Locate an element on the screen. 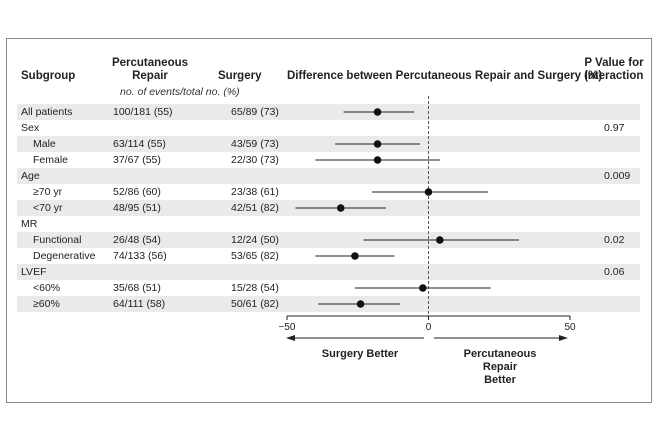  table-row: MR is located at coordinates (328, 224).